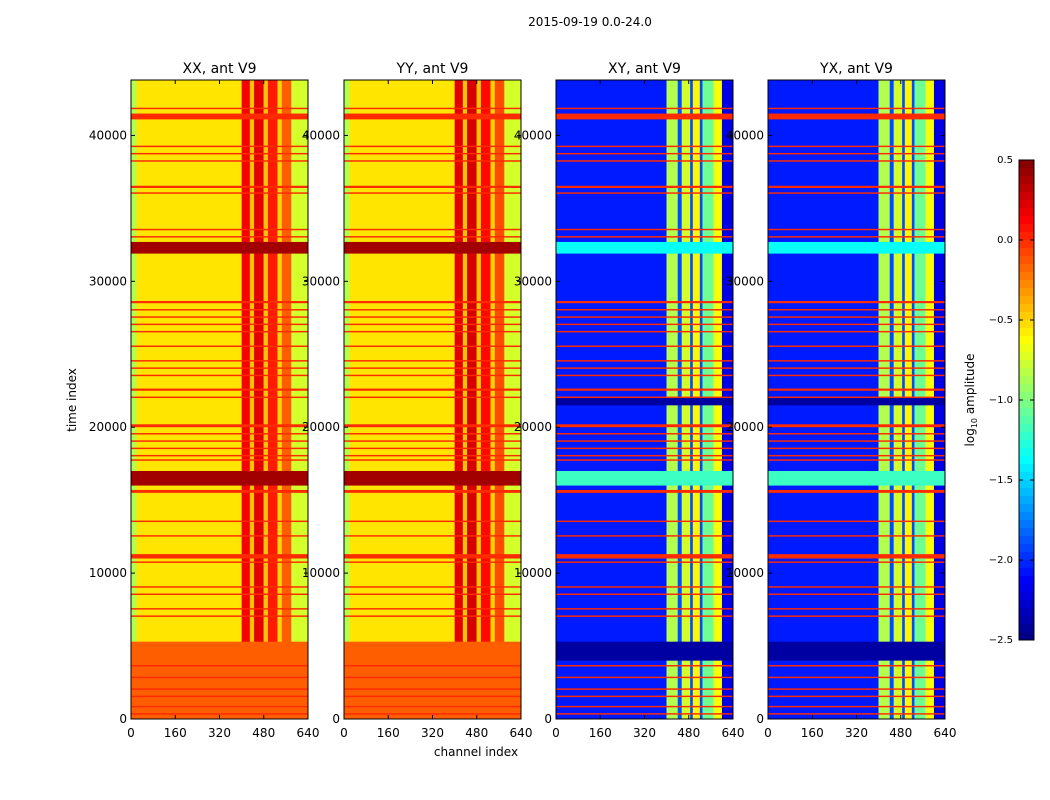  Describe the element at coordinates (1001, 320) in the screenshot. I see `colorbar-tick-label: −0.5` at that location.